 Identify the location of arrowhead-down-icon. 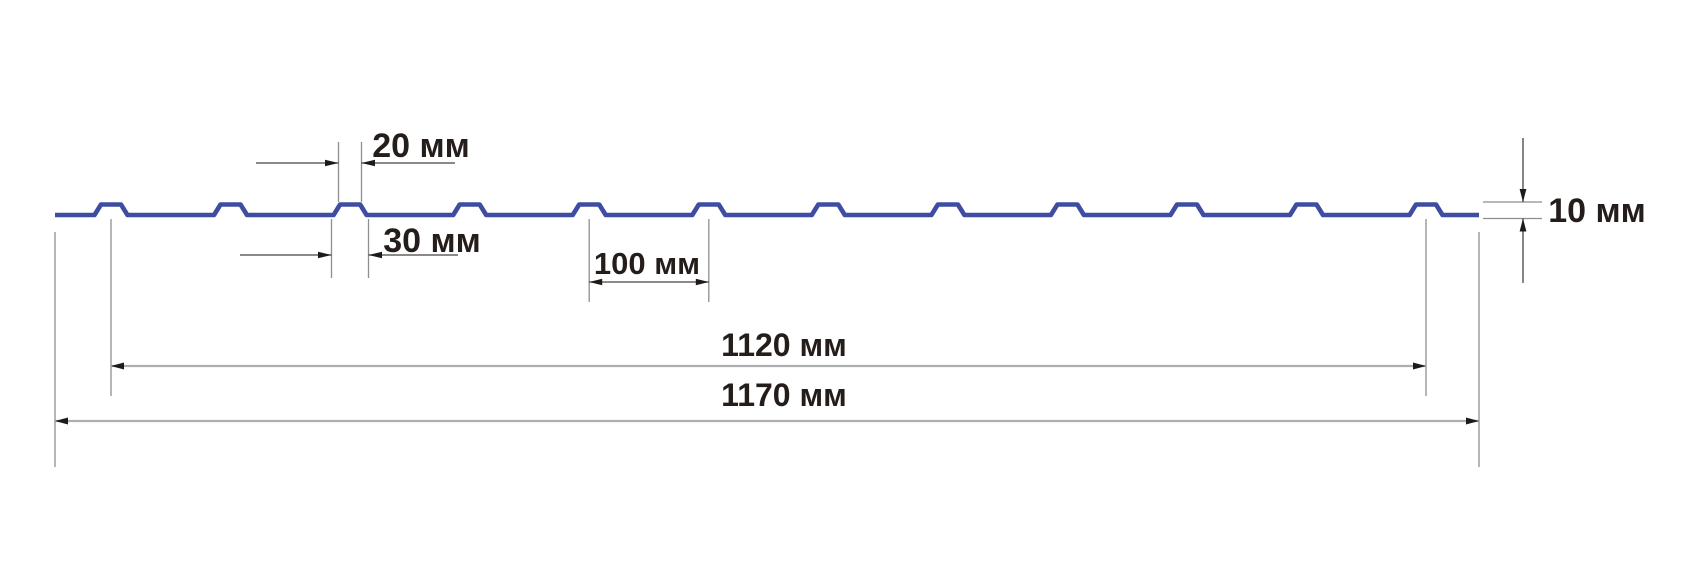
(1523, 195).